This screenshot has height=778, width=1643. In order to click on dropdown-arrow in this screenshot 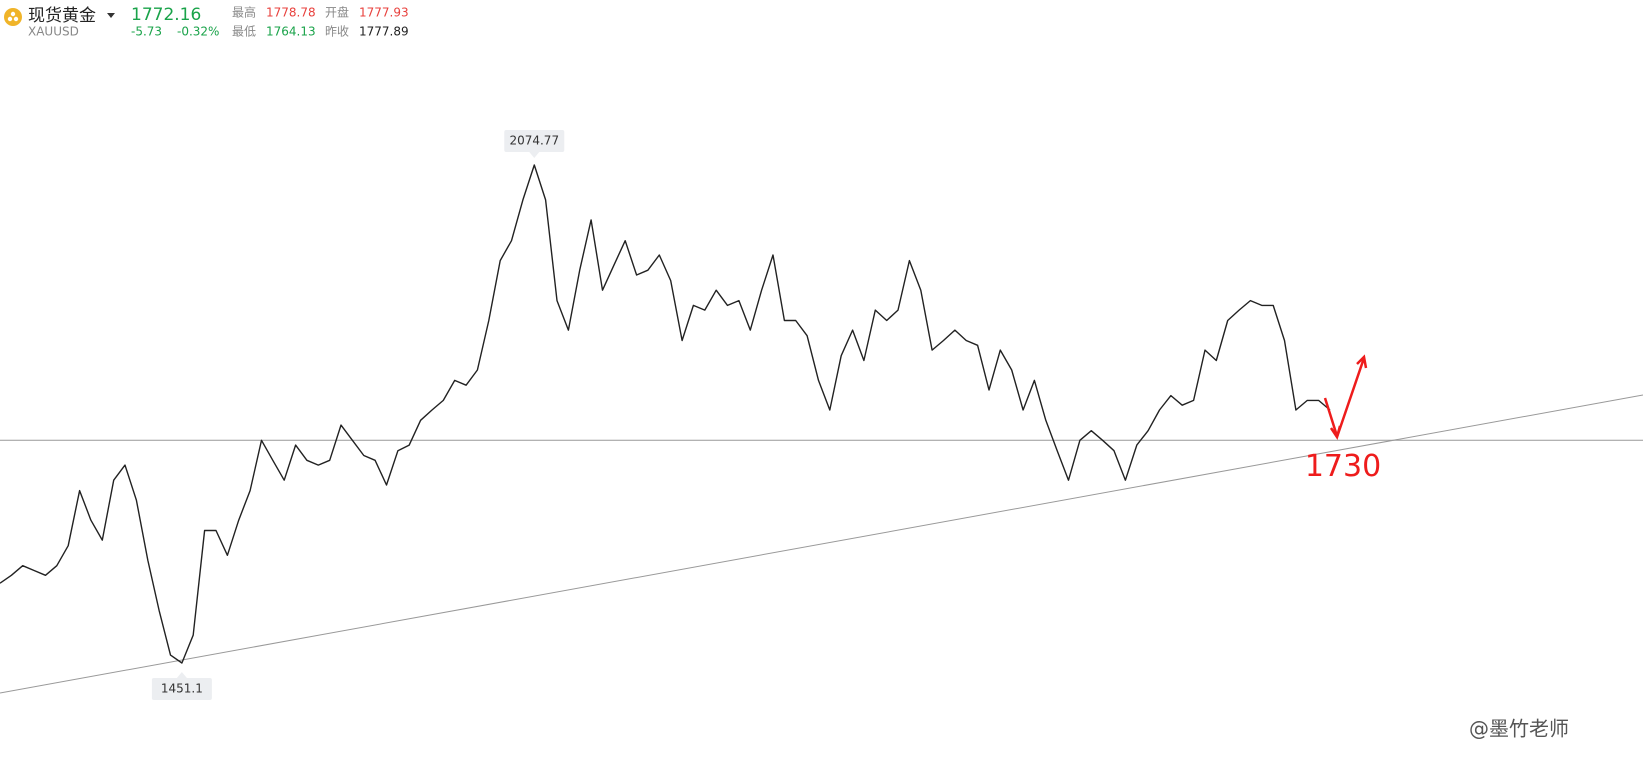, I will do `click(111, 15)`.